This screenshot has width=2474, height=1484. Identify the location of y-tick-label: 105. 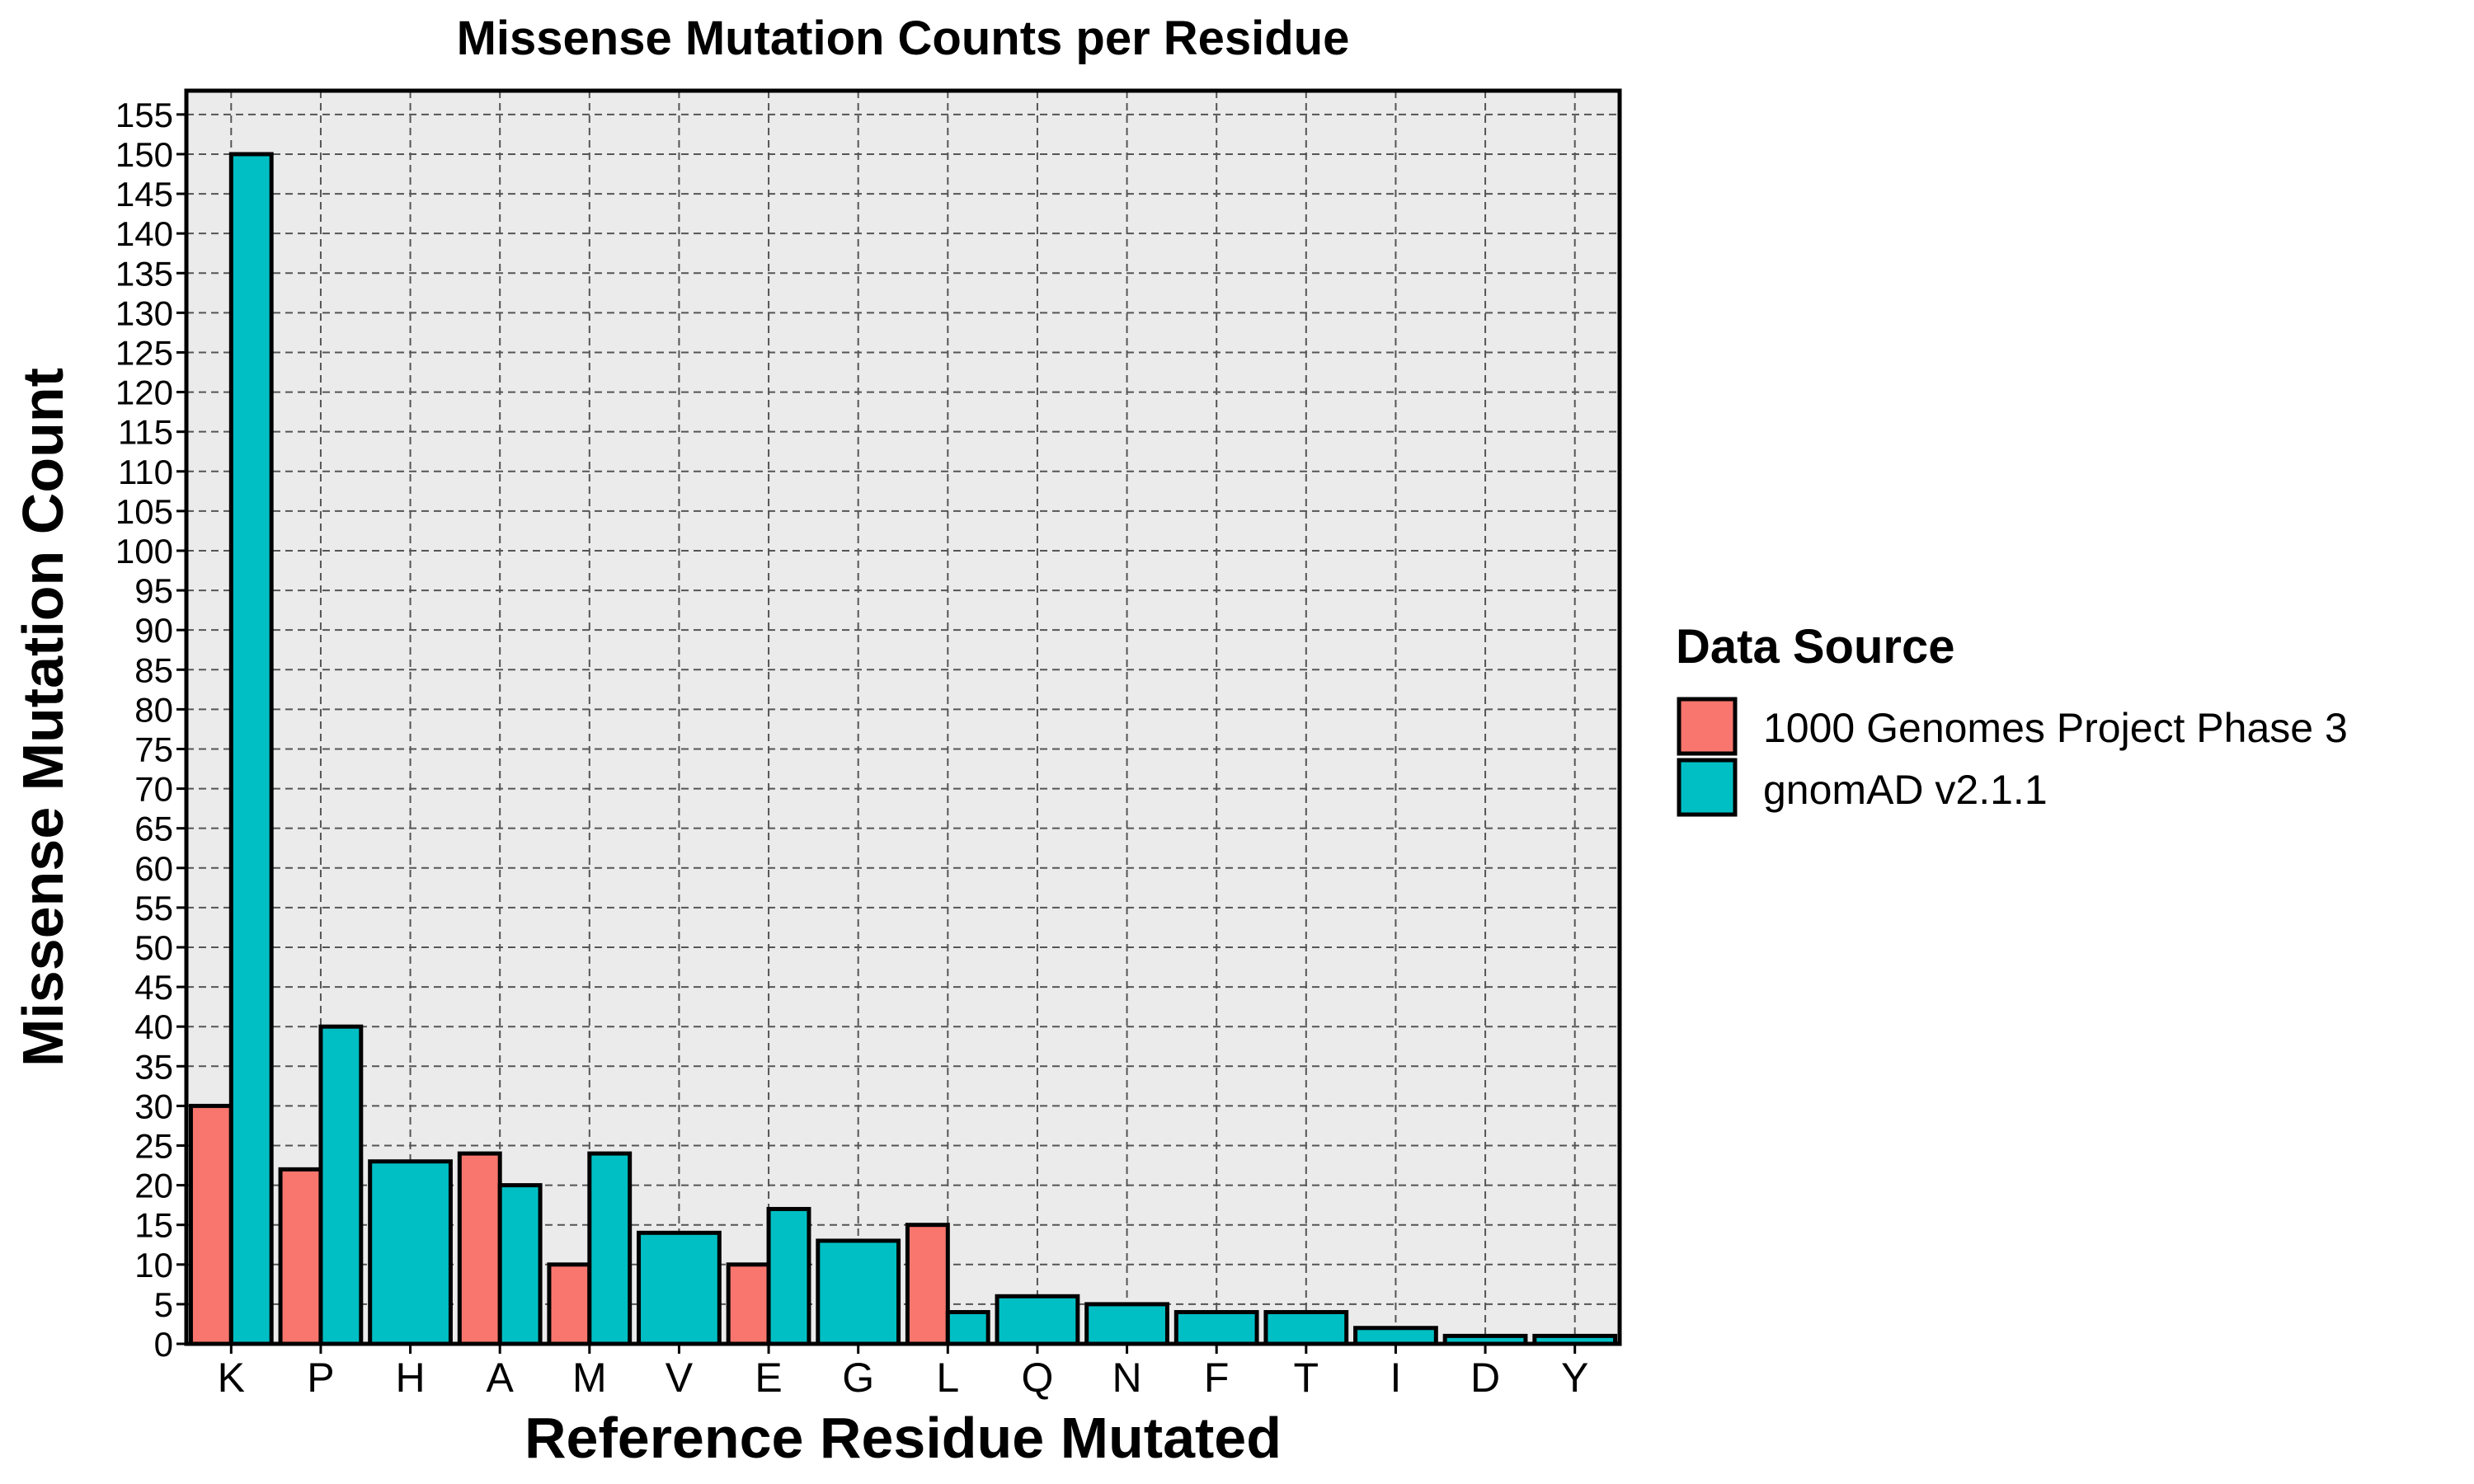
(144, 511).